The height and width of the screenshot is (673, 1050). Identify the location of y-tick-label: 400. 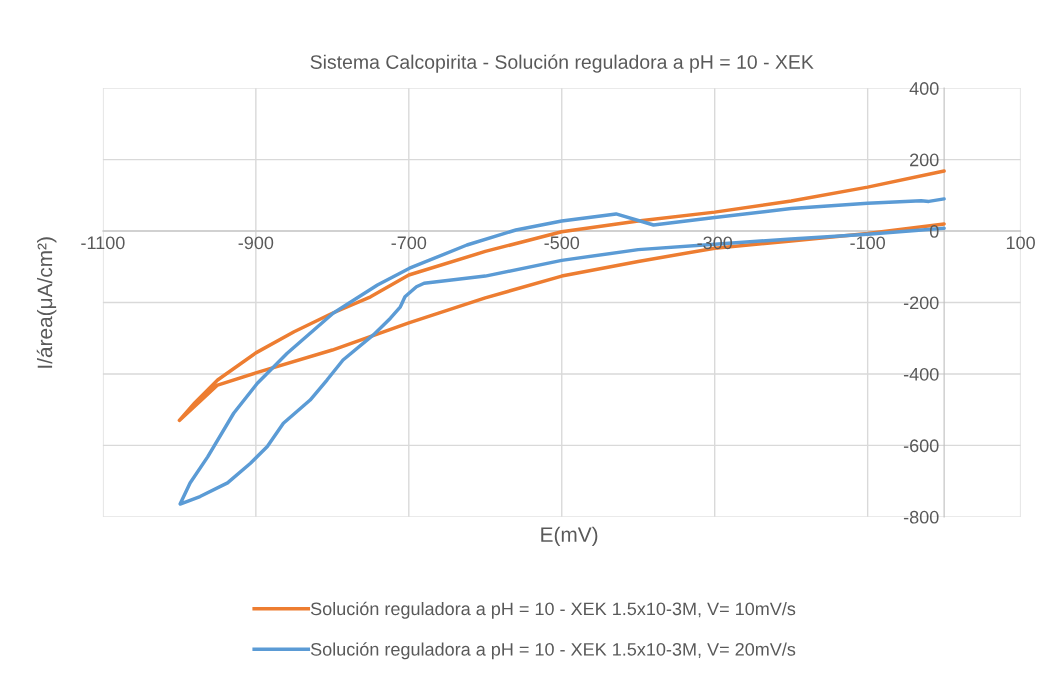
(924, 88).